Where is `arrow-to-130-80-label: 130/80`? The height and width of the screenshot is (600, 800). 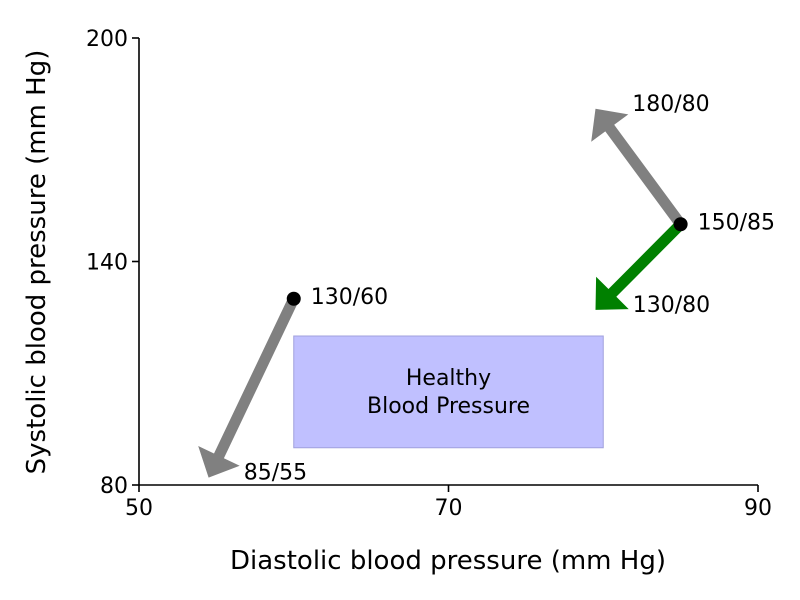
arrow-to-130-80-label: 130/80 is located at coordinates (671, 305).